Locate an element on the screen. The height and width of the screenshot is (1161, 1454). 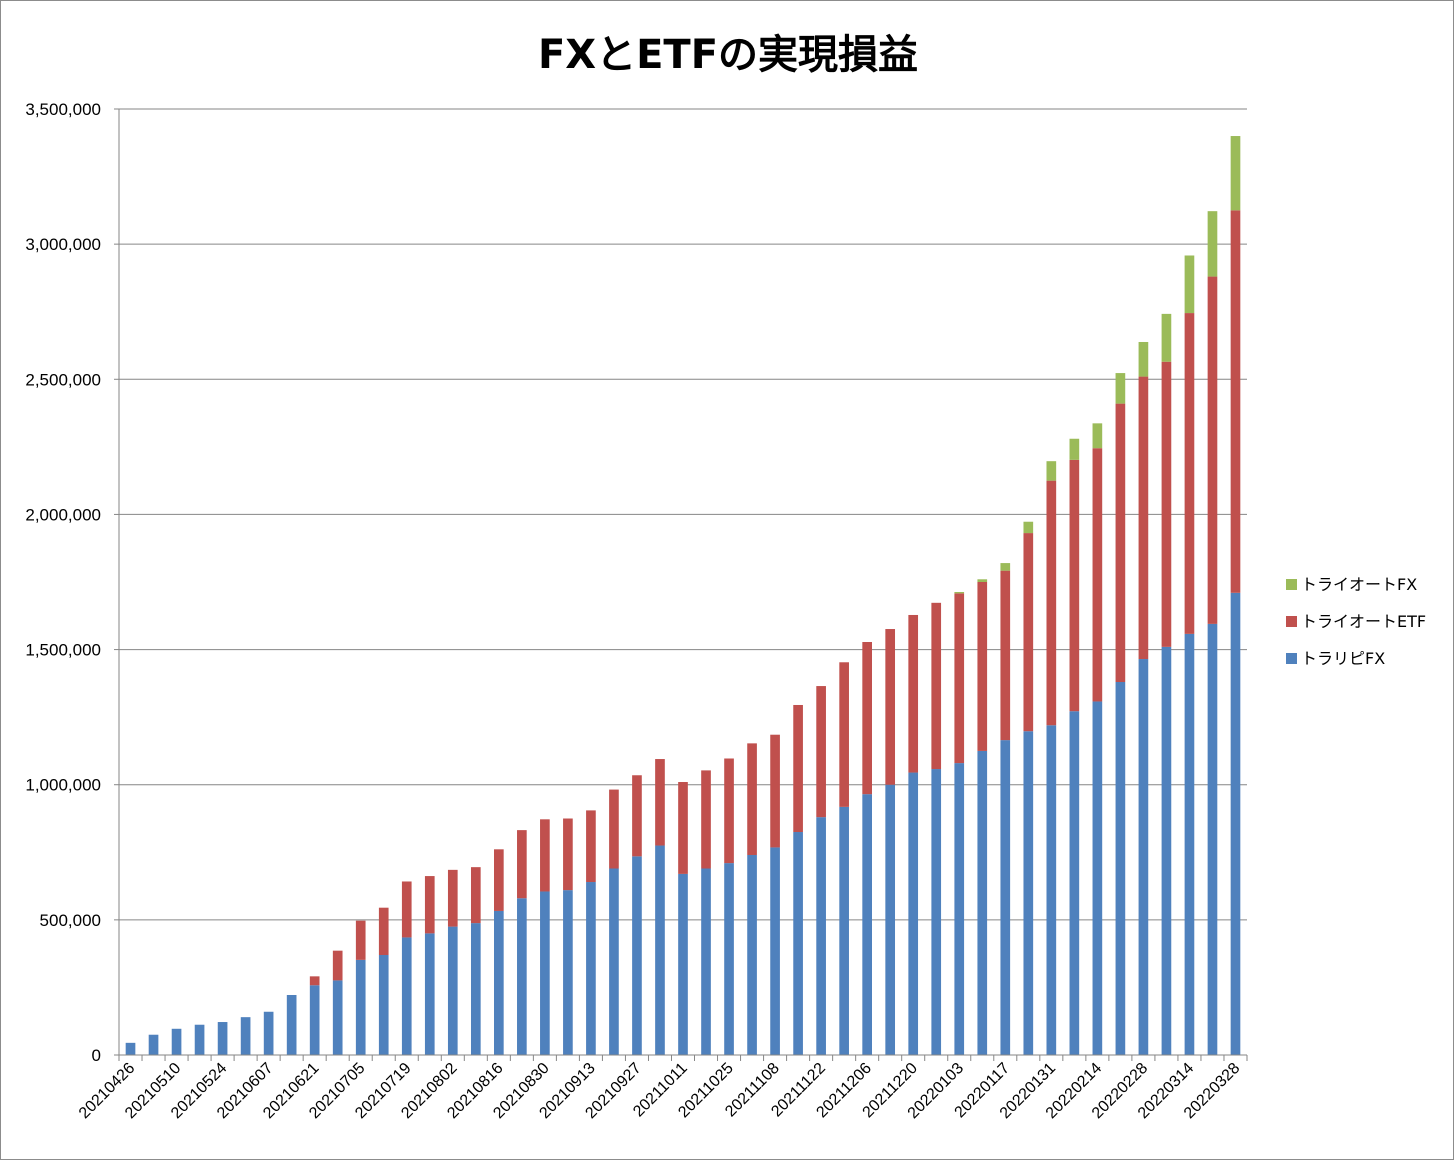
y-tick-label: 0 is located at coordinates (96, 1055).